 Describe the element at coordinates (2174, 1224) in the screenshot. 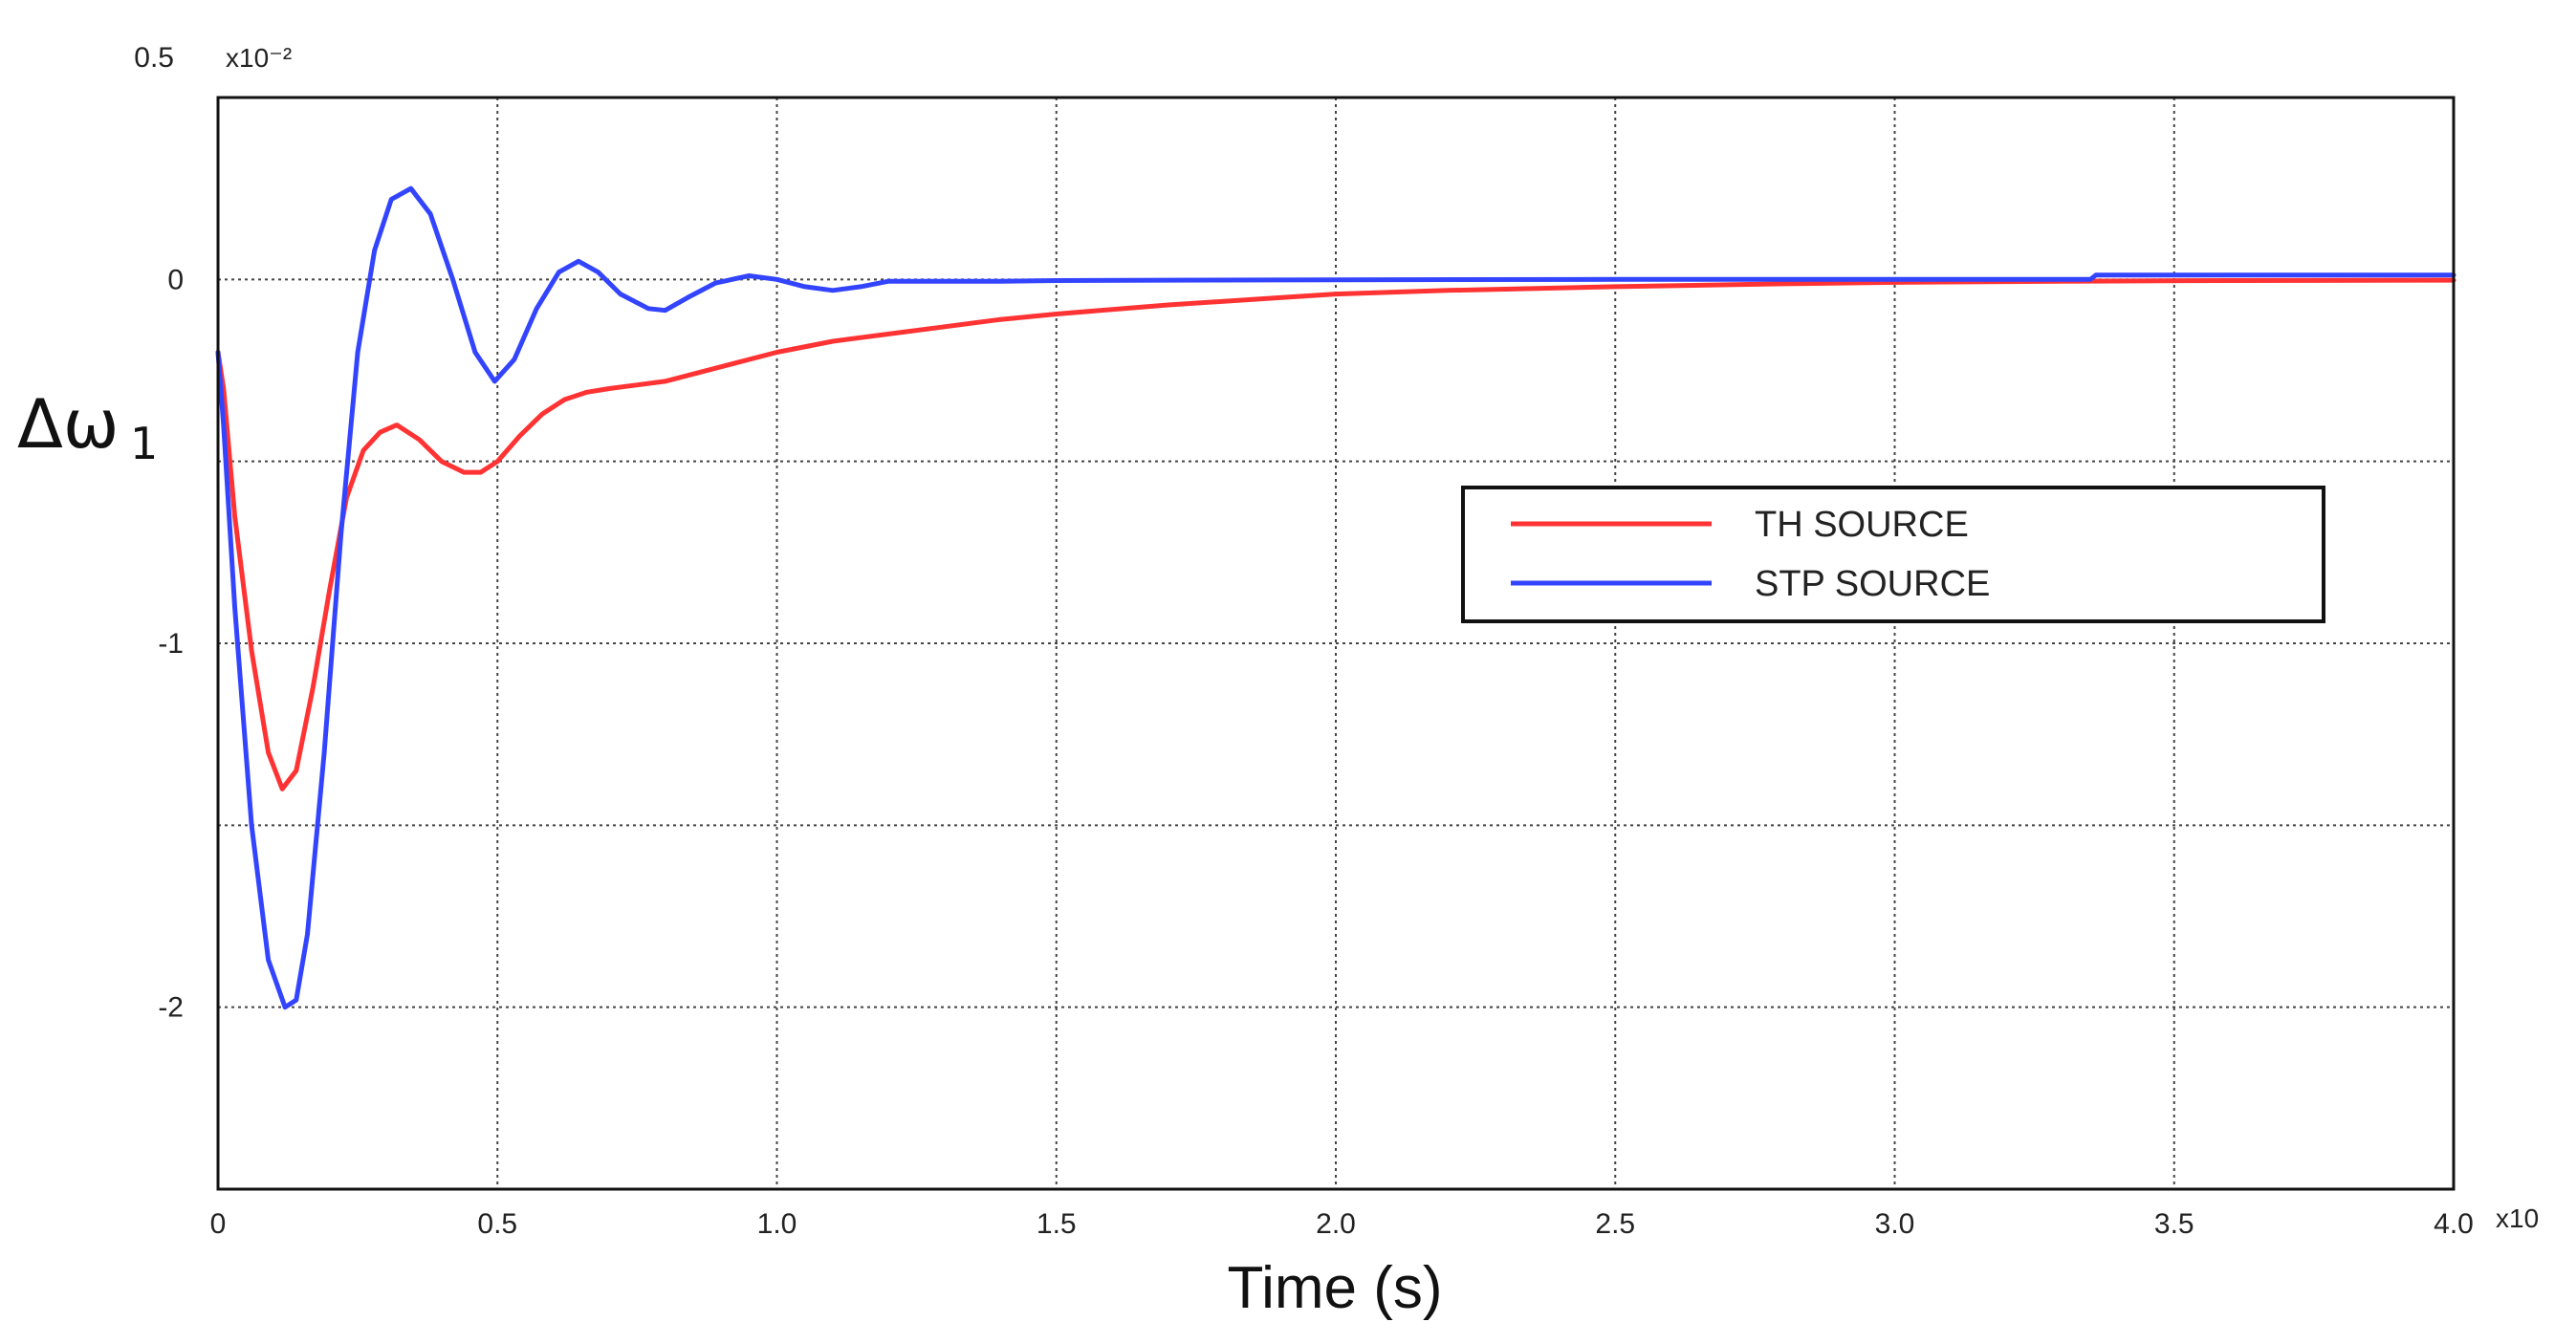

I see `x-tick-label: 3.5` at that location.